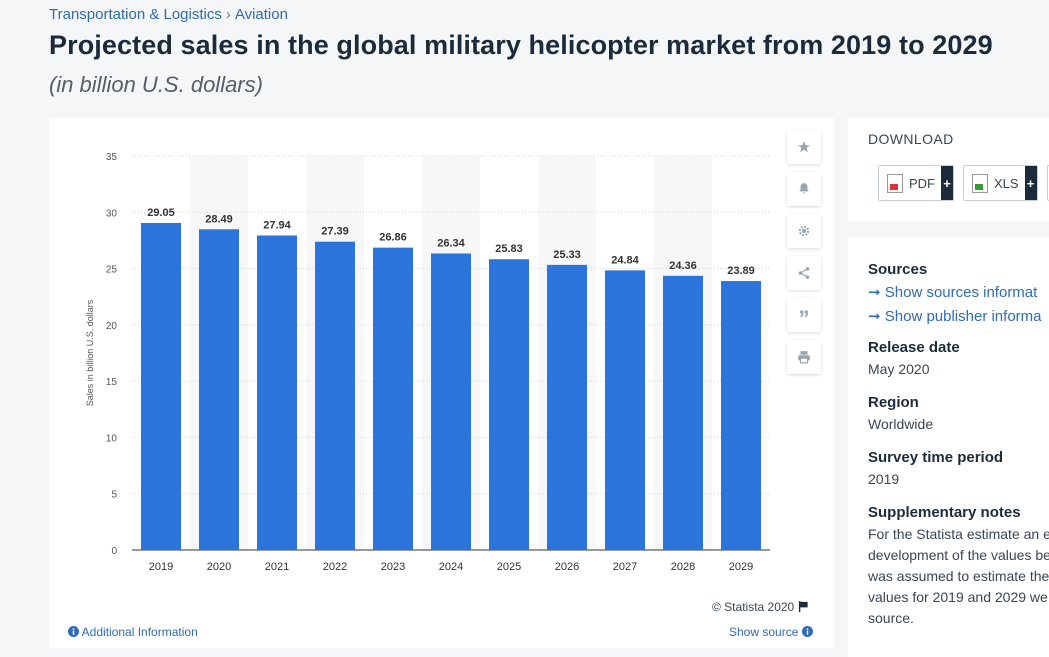  Describe the element at coordinates (112, 382) in the screenshot. I see `y-tick-label: 15` at that location.